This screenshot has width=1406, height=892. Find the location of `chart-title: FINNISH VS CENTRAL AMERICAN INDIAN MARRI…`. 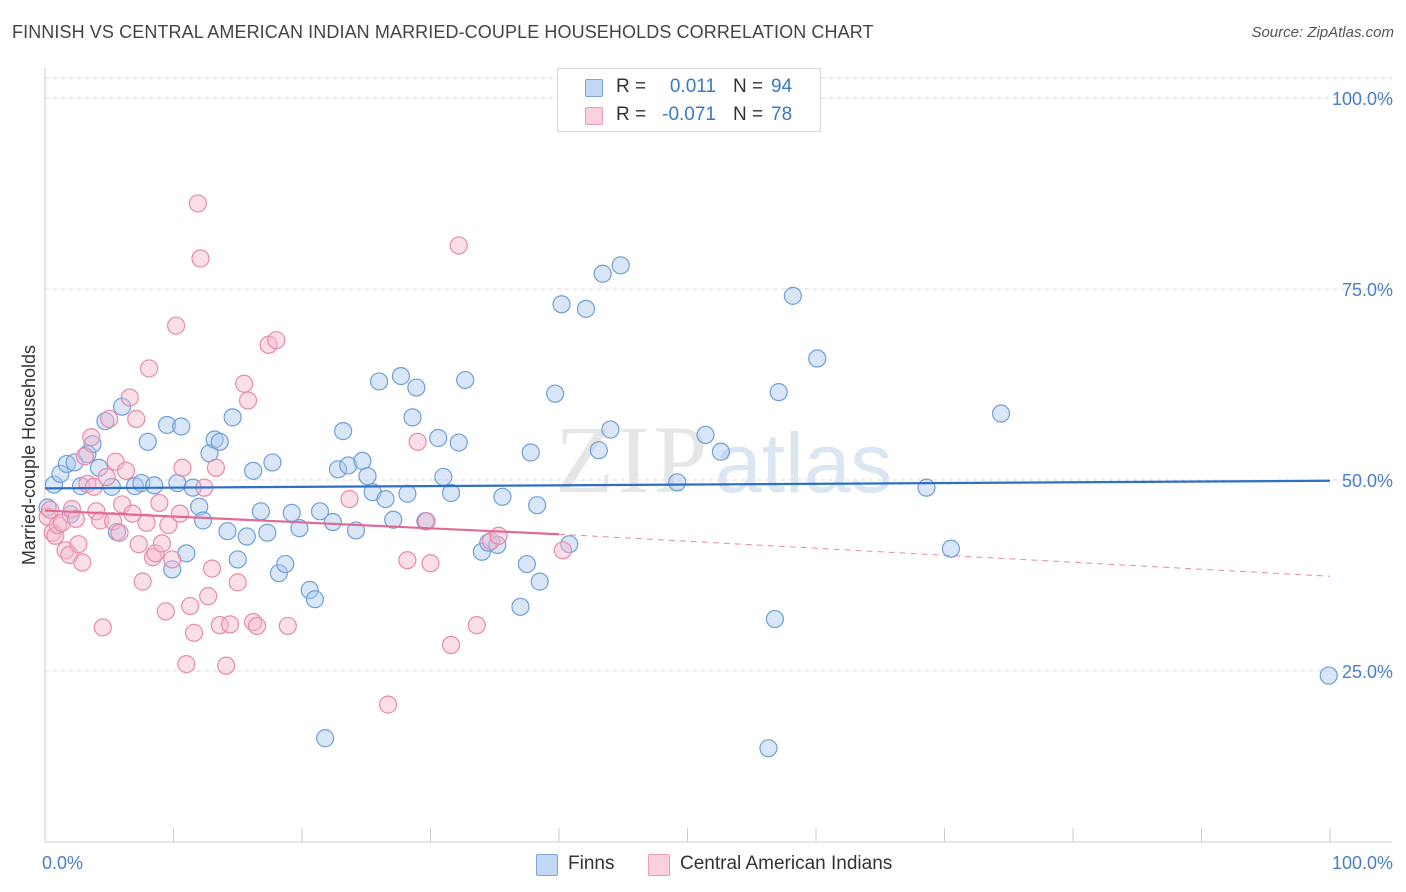

chart-title: FINNISH VS CENTRAL AMERICAN INDIAN MARRI… is located at coordinates (443, 32).